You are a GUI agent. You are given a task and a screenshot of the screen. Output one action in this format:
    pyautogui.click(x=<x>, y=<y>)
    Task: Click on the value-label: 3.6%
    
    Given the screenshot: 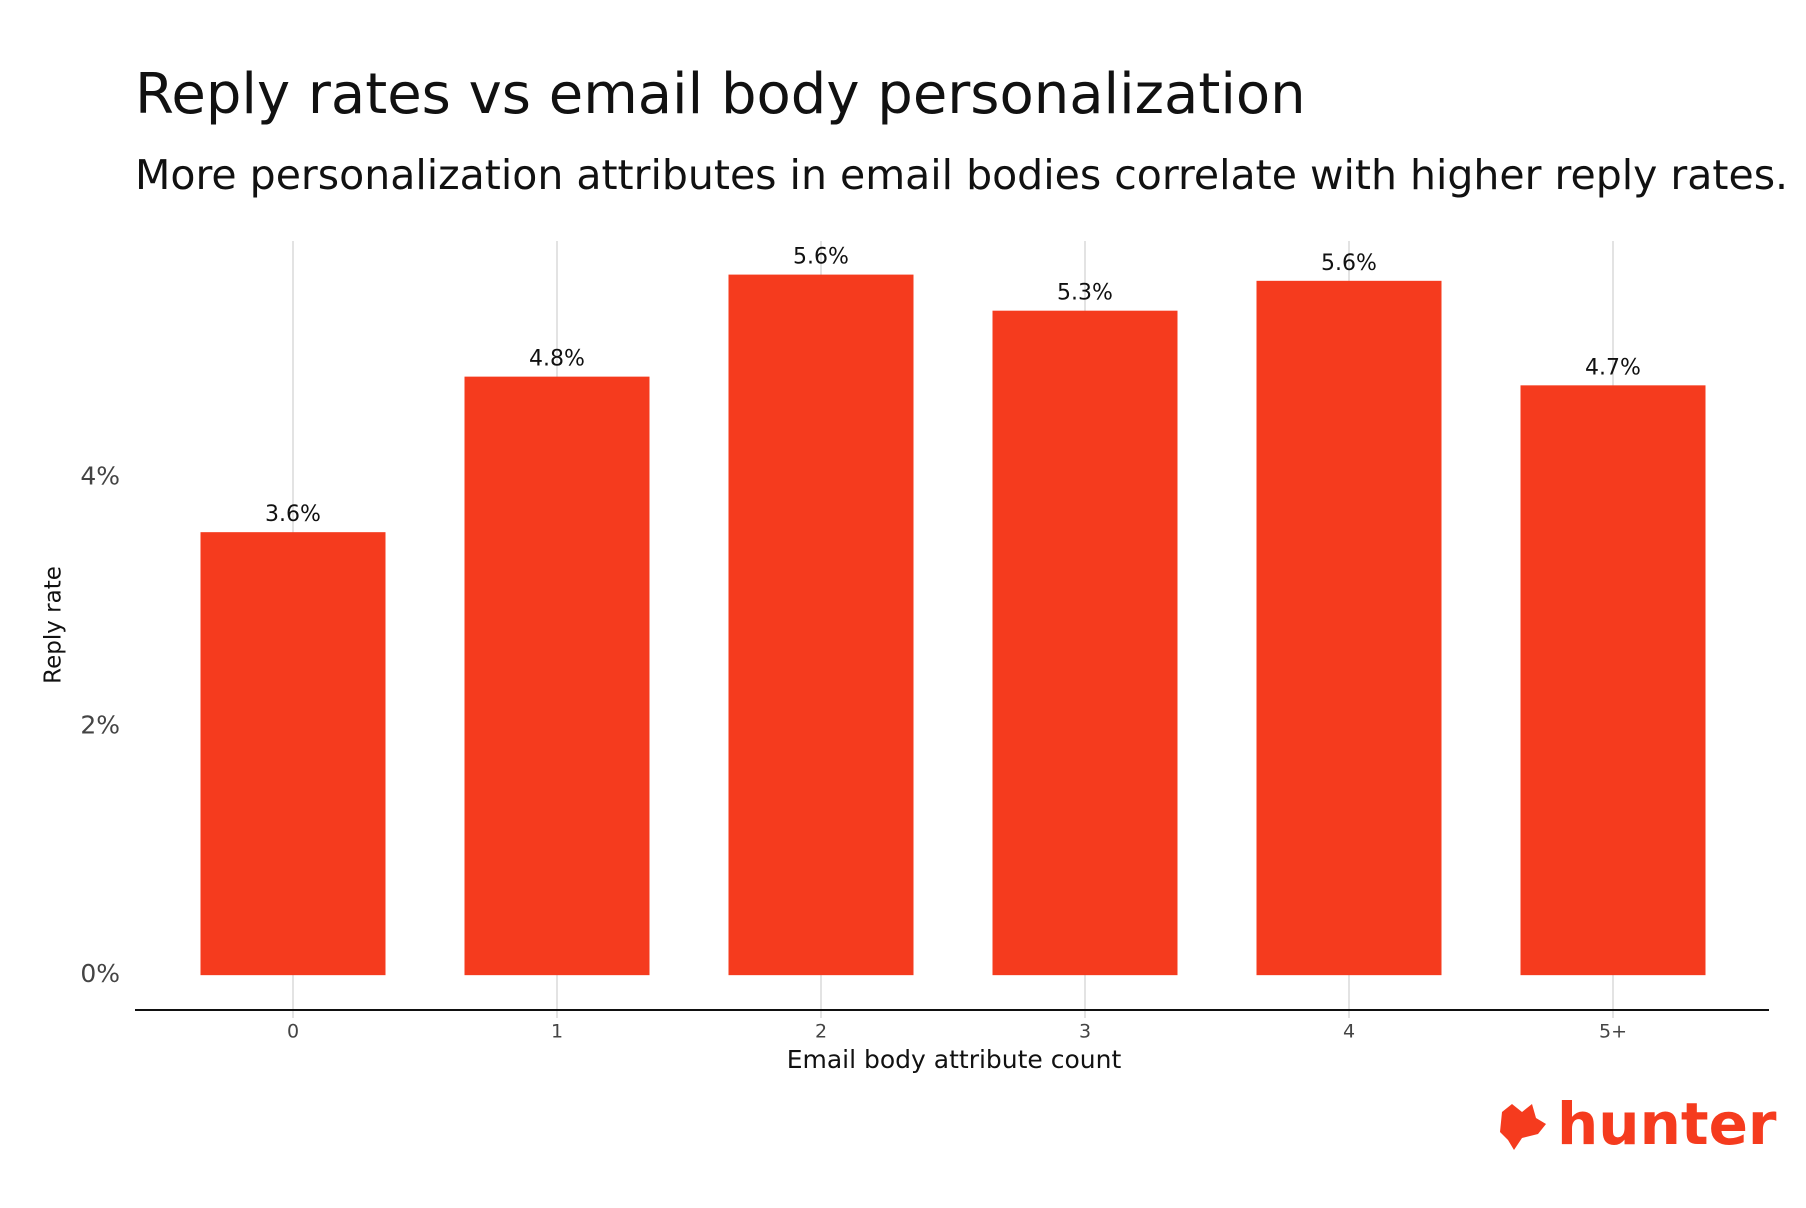 What is the action you would take?
    pyautogui.click(x=293, y=514)
    